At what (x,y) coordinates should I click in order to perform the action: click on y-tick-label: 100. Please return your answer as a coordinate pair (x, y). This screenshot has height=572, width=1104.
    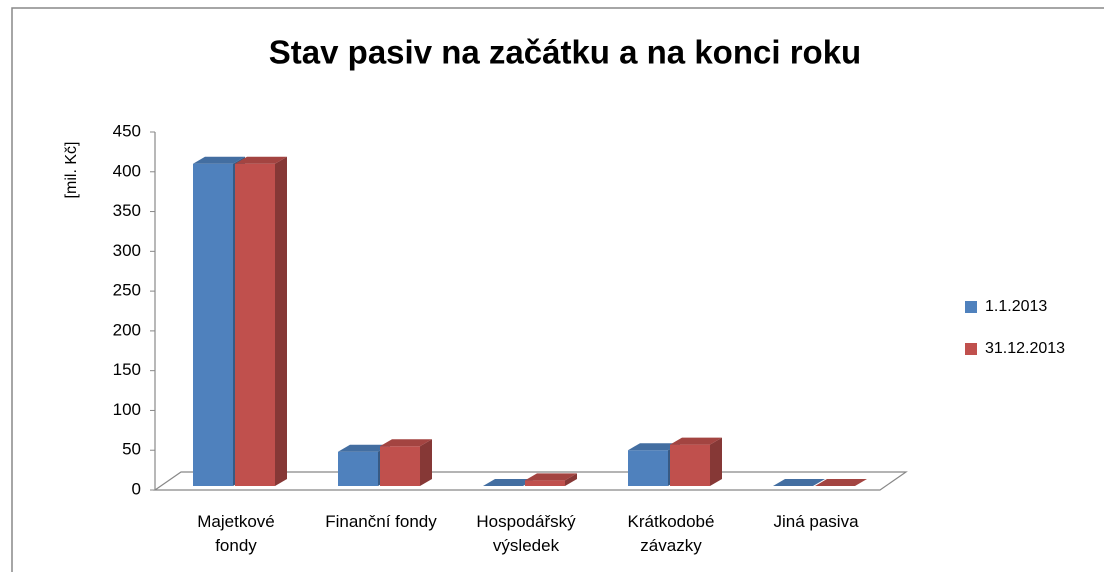
    Looking at the image, I should click on (127, 409).